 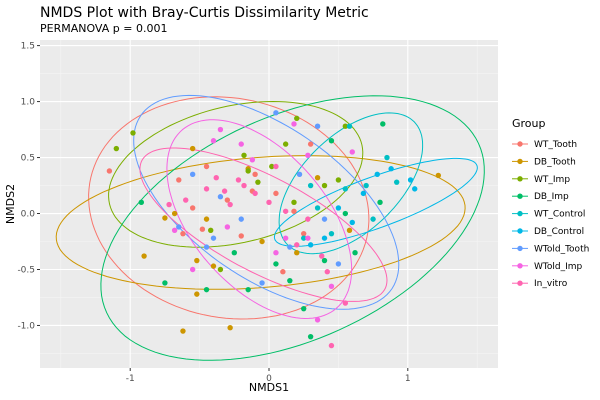 I want to click on legend-key-point-WT_Imp, so click(x=520, y=179).